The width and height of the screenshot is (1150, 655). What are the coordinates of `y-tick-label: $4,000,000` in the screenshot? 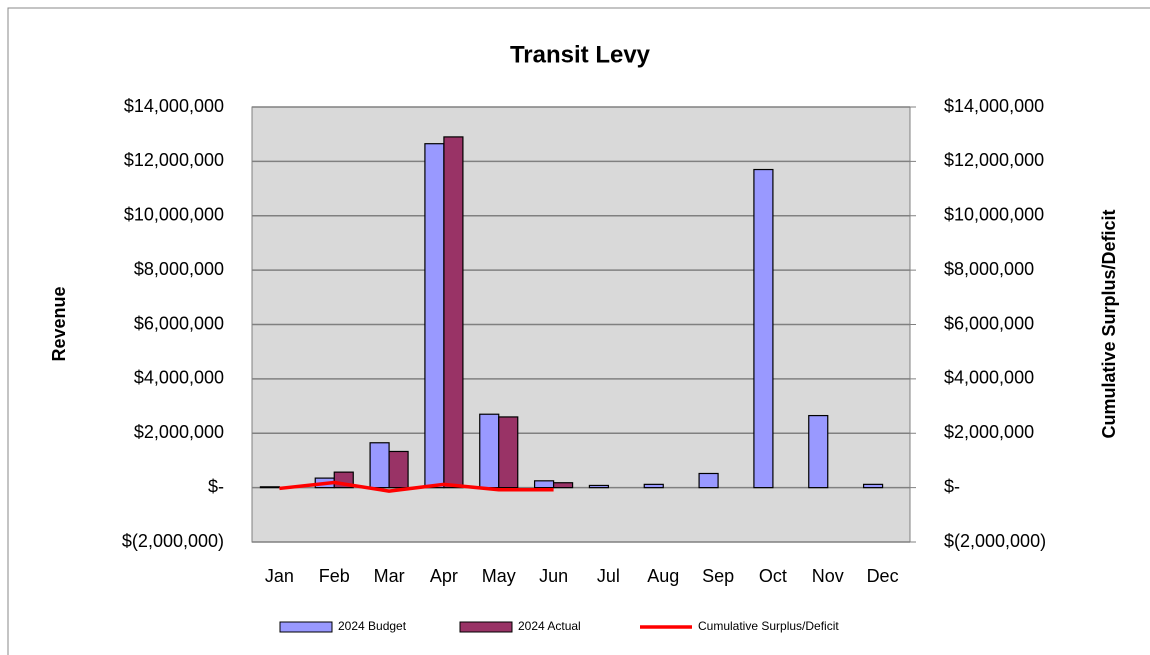 It's located at (179, 378).